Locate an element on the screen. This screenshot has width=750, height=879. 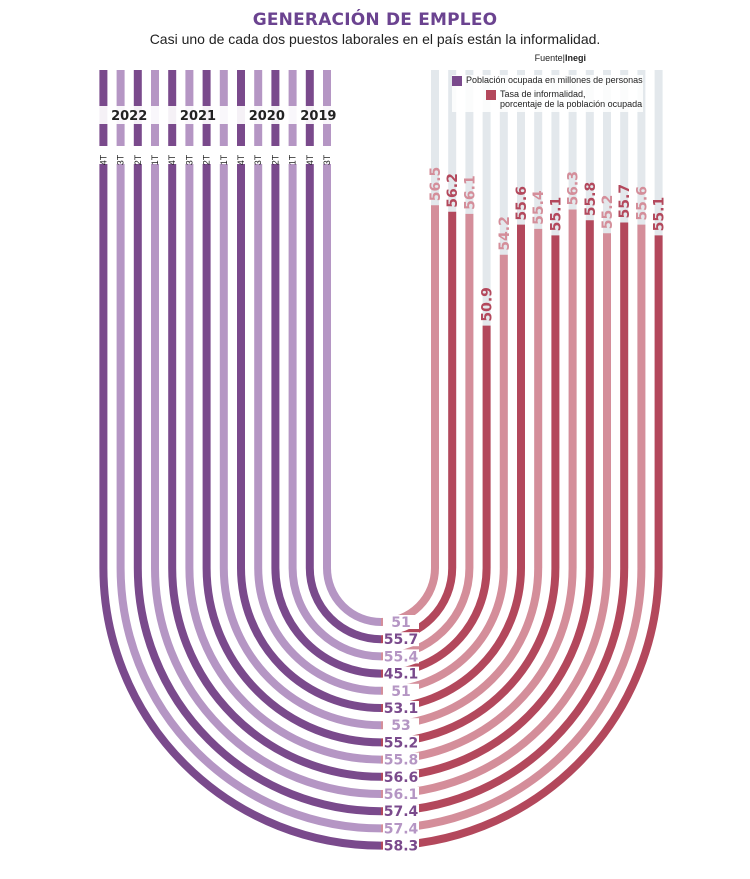
employed-arc-2020-4T is located at coordinates (309, 639).